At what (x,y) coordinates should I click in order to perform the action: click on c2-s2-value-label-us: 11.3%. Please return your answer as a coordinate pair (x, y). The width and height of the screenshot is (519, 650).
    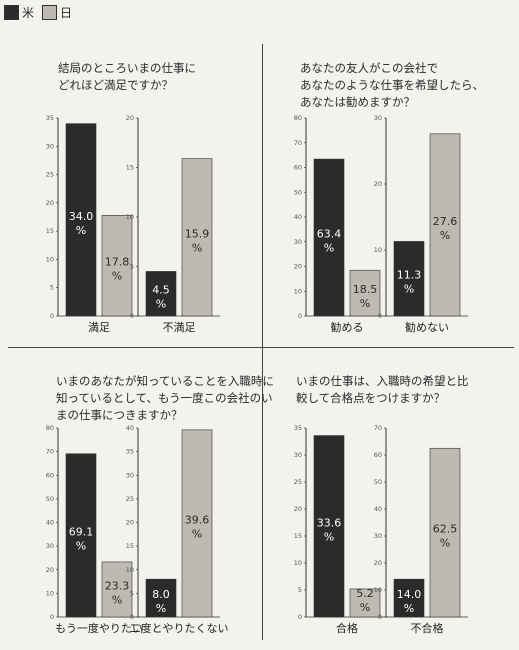
    Looking at the image, I should click on (409, 282).